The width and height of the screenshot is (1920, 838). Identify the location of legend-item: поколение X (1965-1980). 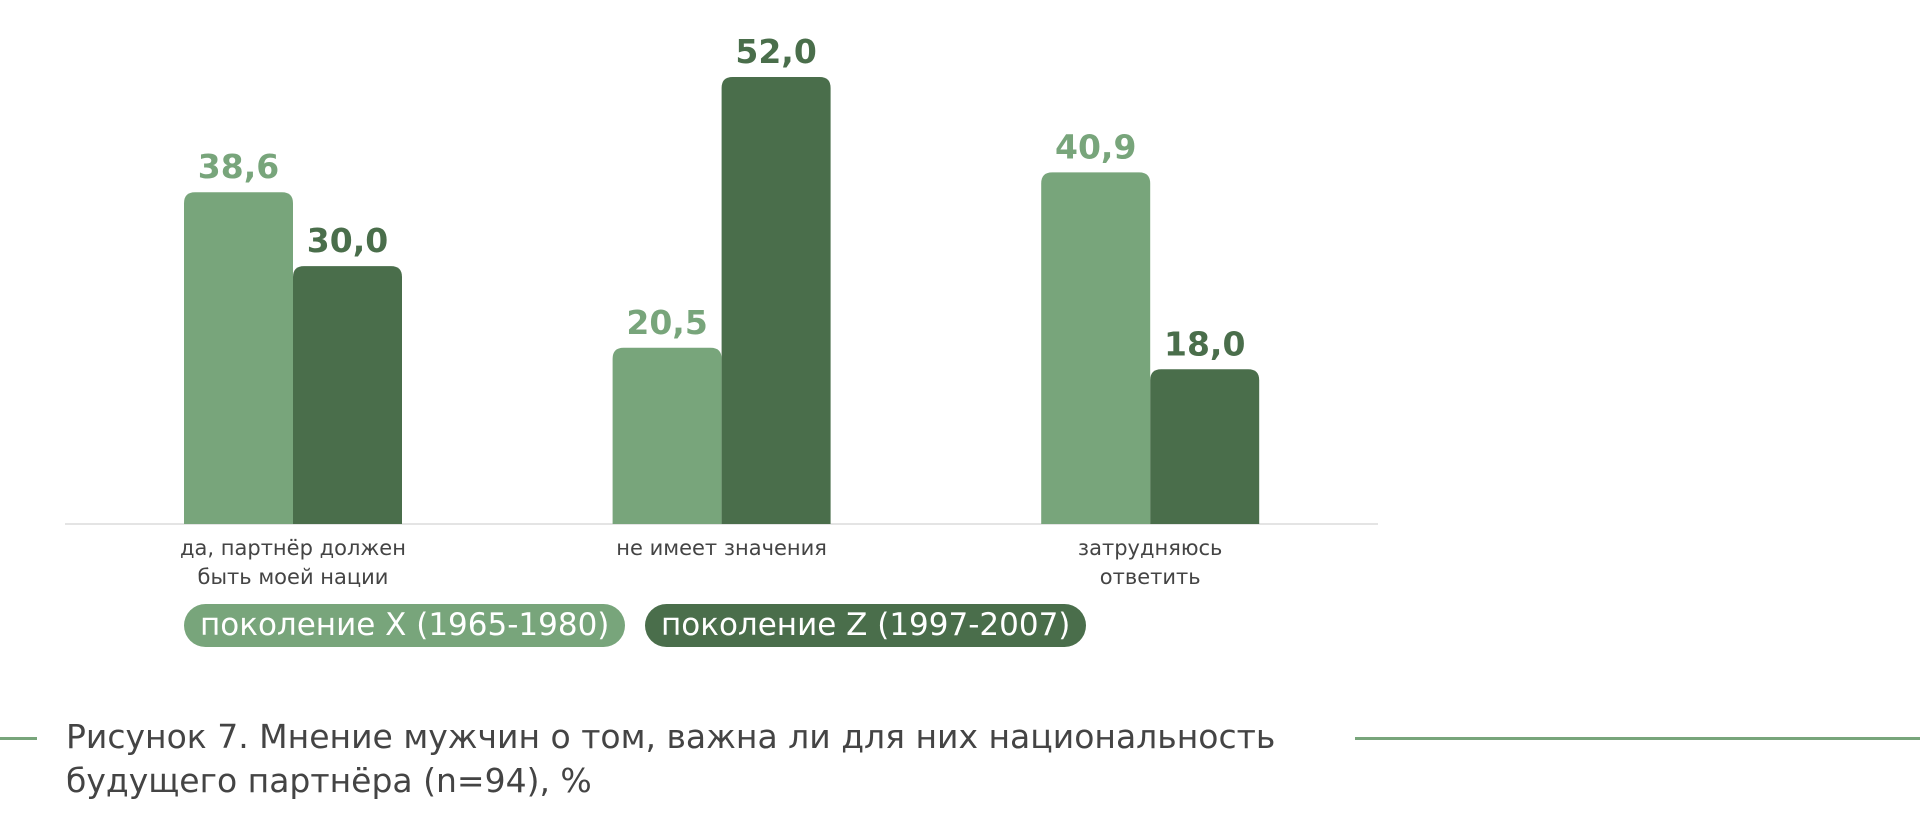
(405, 625).